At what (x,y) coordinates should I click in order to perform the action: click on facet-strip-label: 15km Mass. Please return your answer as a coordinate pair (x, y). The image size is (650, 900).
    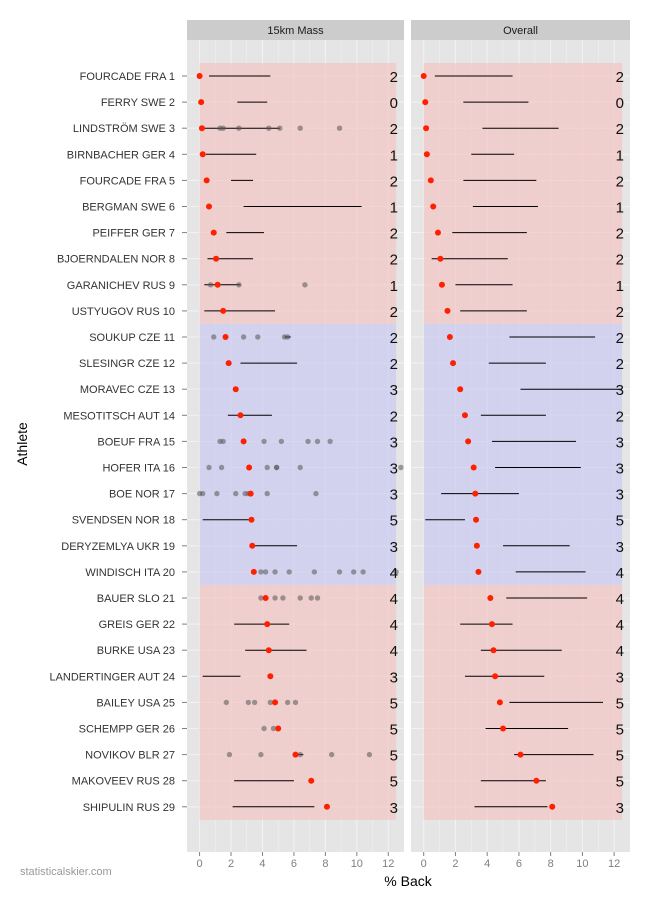
    Looking at the image, I should click on (295, 31).